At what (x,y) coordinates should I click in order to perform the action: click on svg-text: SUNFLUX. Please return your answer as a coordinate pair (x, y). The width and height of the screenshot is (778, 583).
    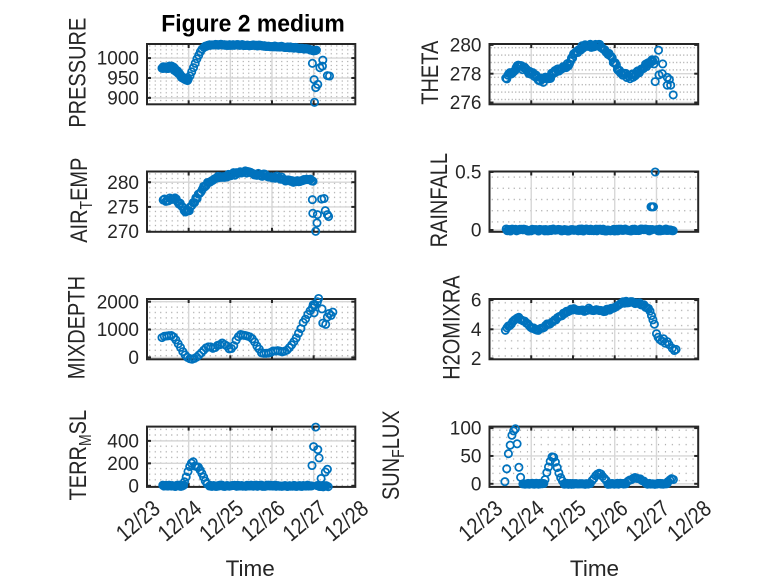
    Looking at the image, I should click on (392, 455).